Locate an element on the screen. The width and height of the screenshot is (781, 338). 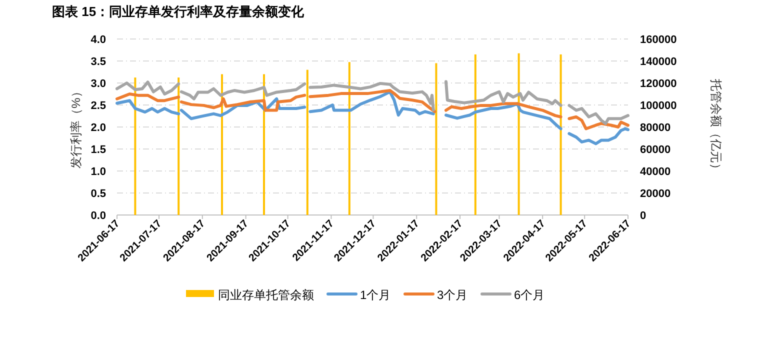
y-tick-label: 3.5 is located at coordinates (98, 62).